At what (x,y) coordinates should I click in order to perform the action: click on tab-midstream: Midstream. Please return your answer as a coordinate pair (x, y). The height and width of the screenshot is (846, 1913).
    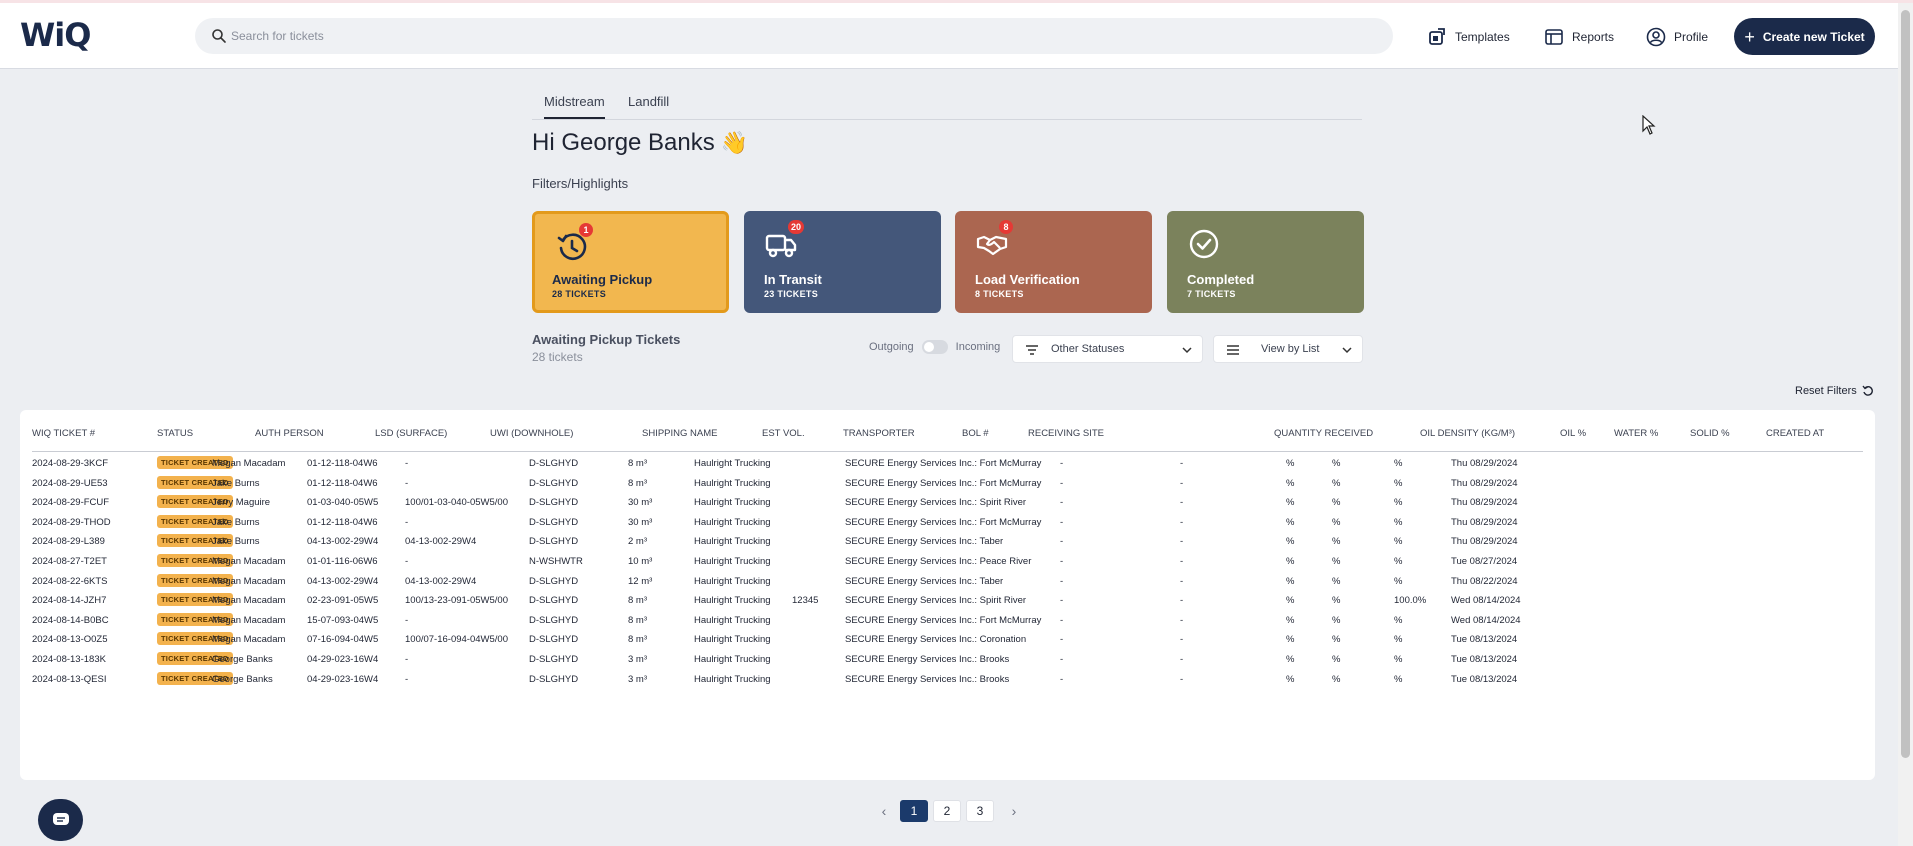
    Looking at the image, I should click on (574, 106).